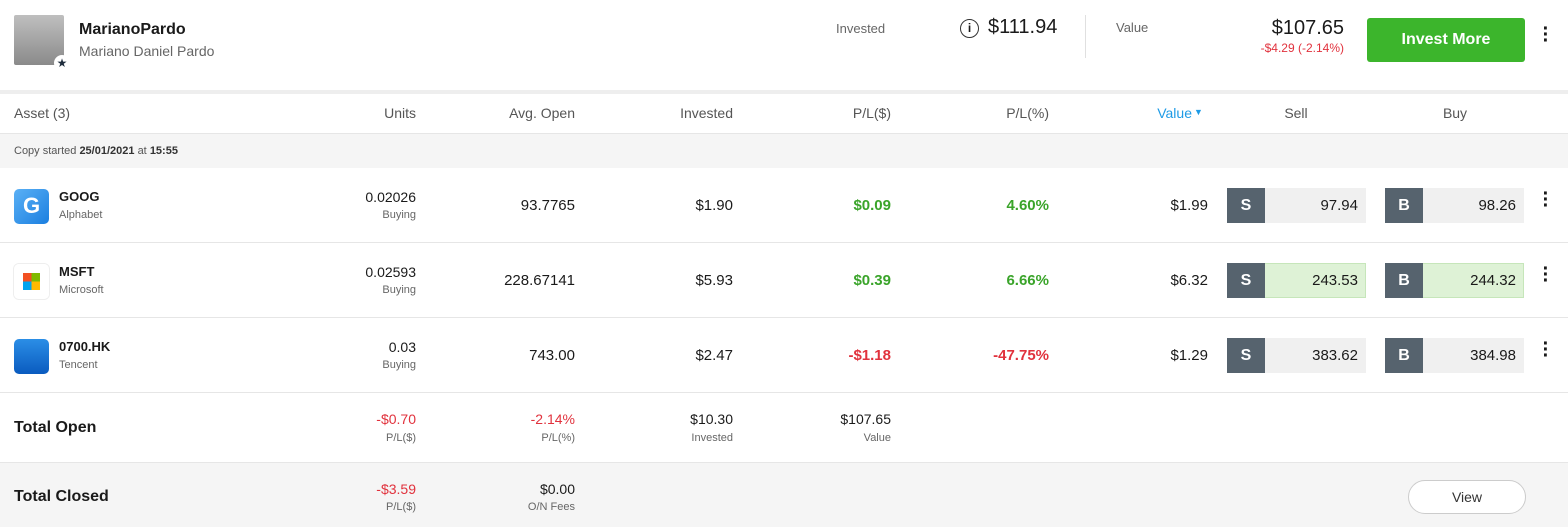 Image resolution: width=1568 pixels, height=527 pixels. I want to click on total-closed-pl-label: P/L($), so click(401, 507).